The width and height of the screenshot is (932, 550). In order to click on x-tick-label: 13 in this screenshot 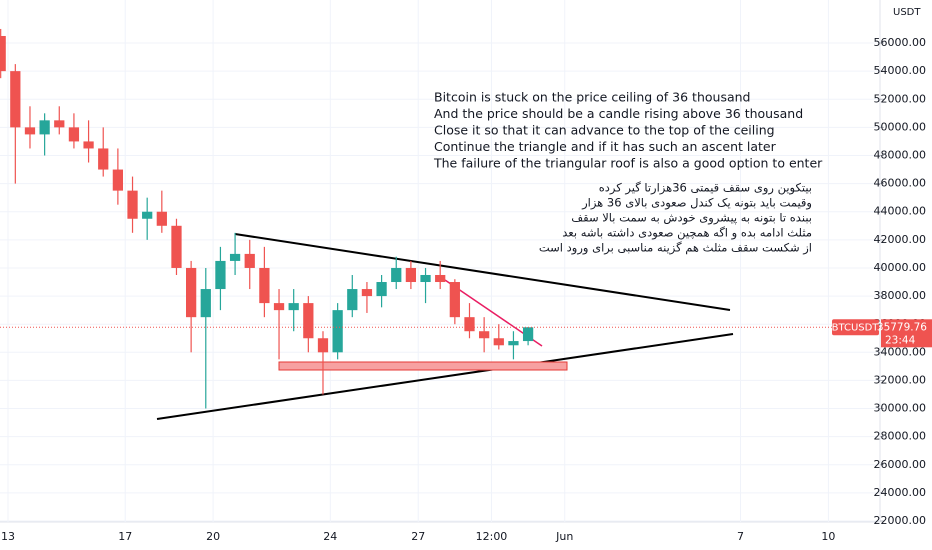, I will do `click(8, 536)`.